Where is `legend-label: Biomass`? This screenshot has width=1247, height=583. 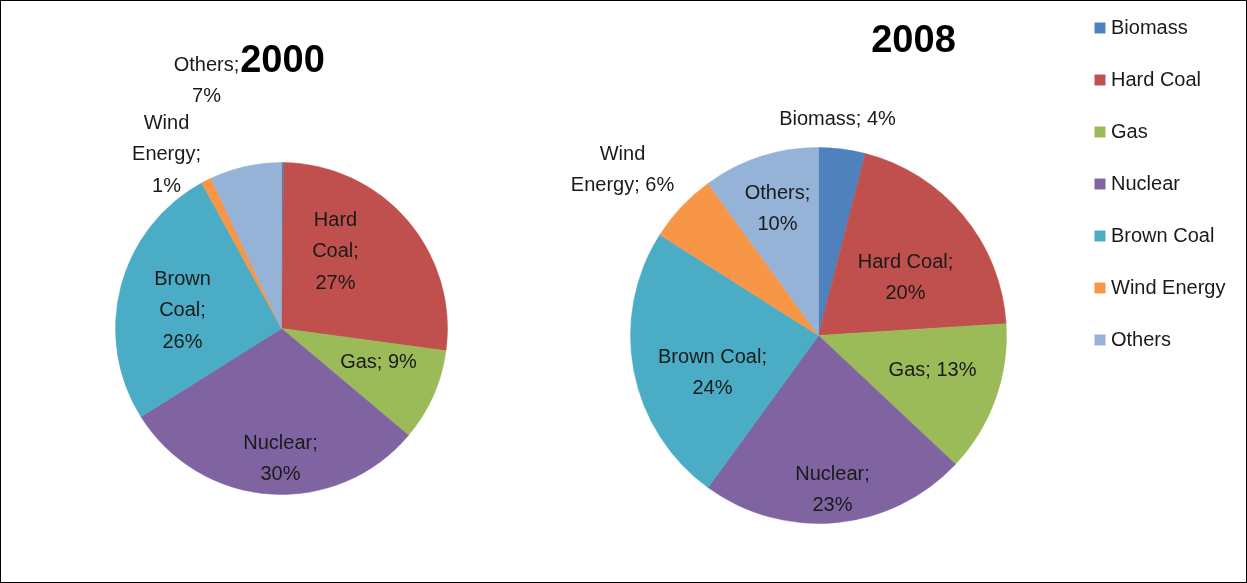
legend-label: Biomass is located at coordinates (1149, 27).